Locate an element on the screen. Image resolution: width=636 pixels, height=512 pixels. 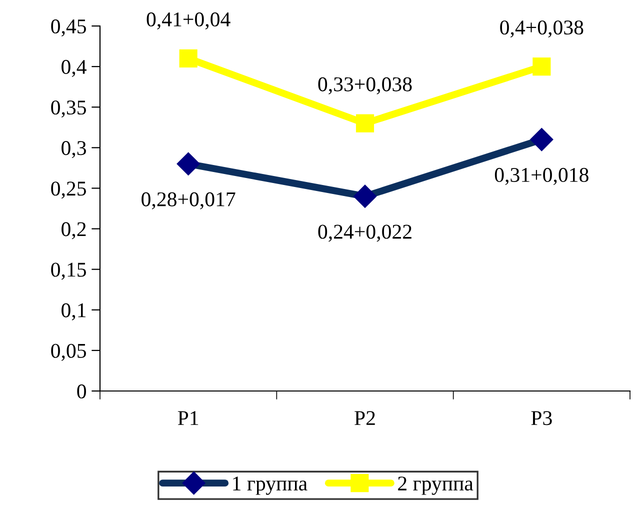
y-tick-label: 0,25 is located at coordinates (68, 190).